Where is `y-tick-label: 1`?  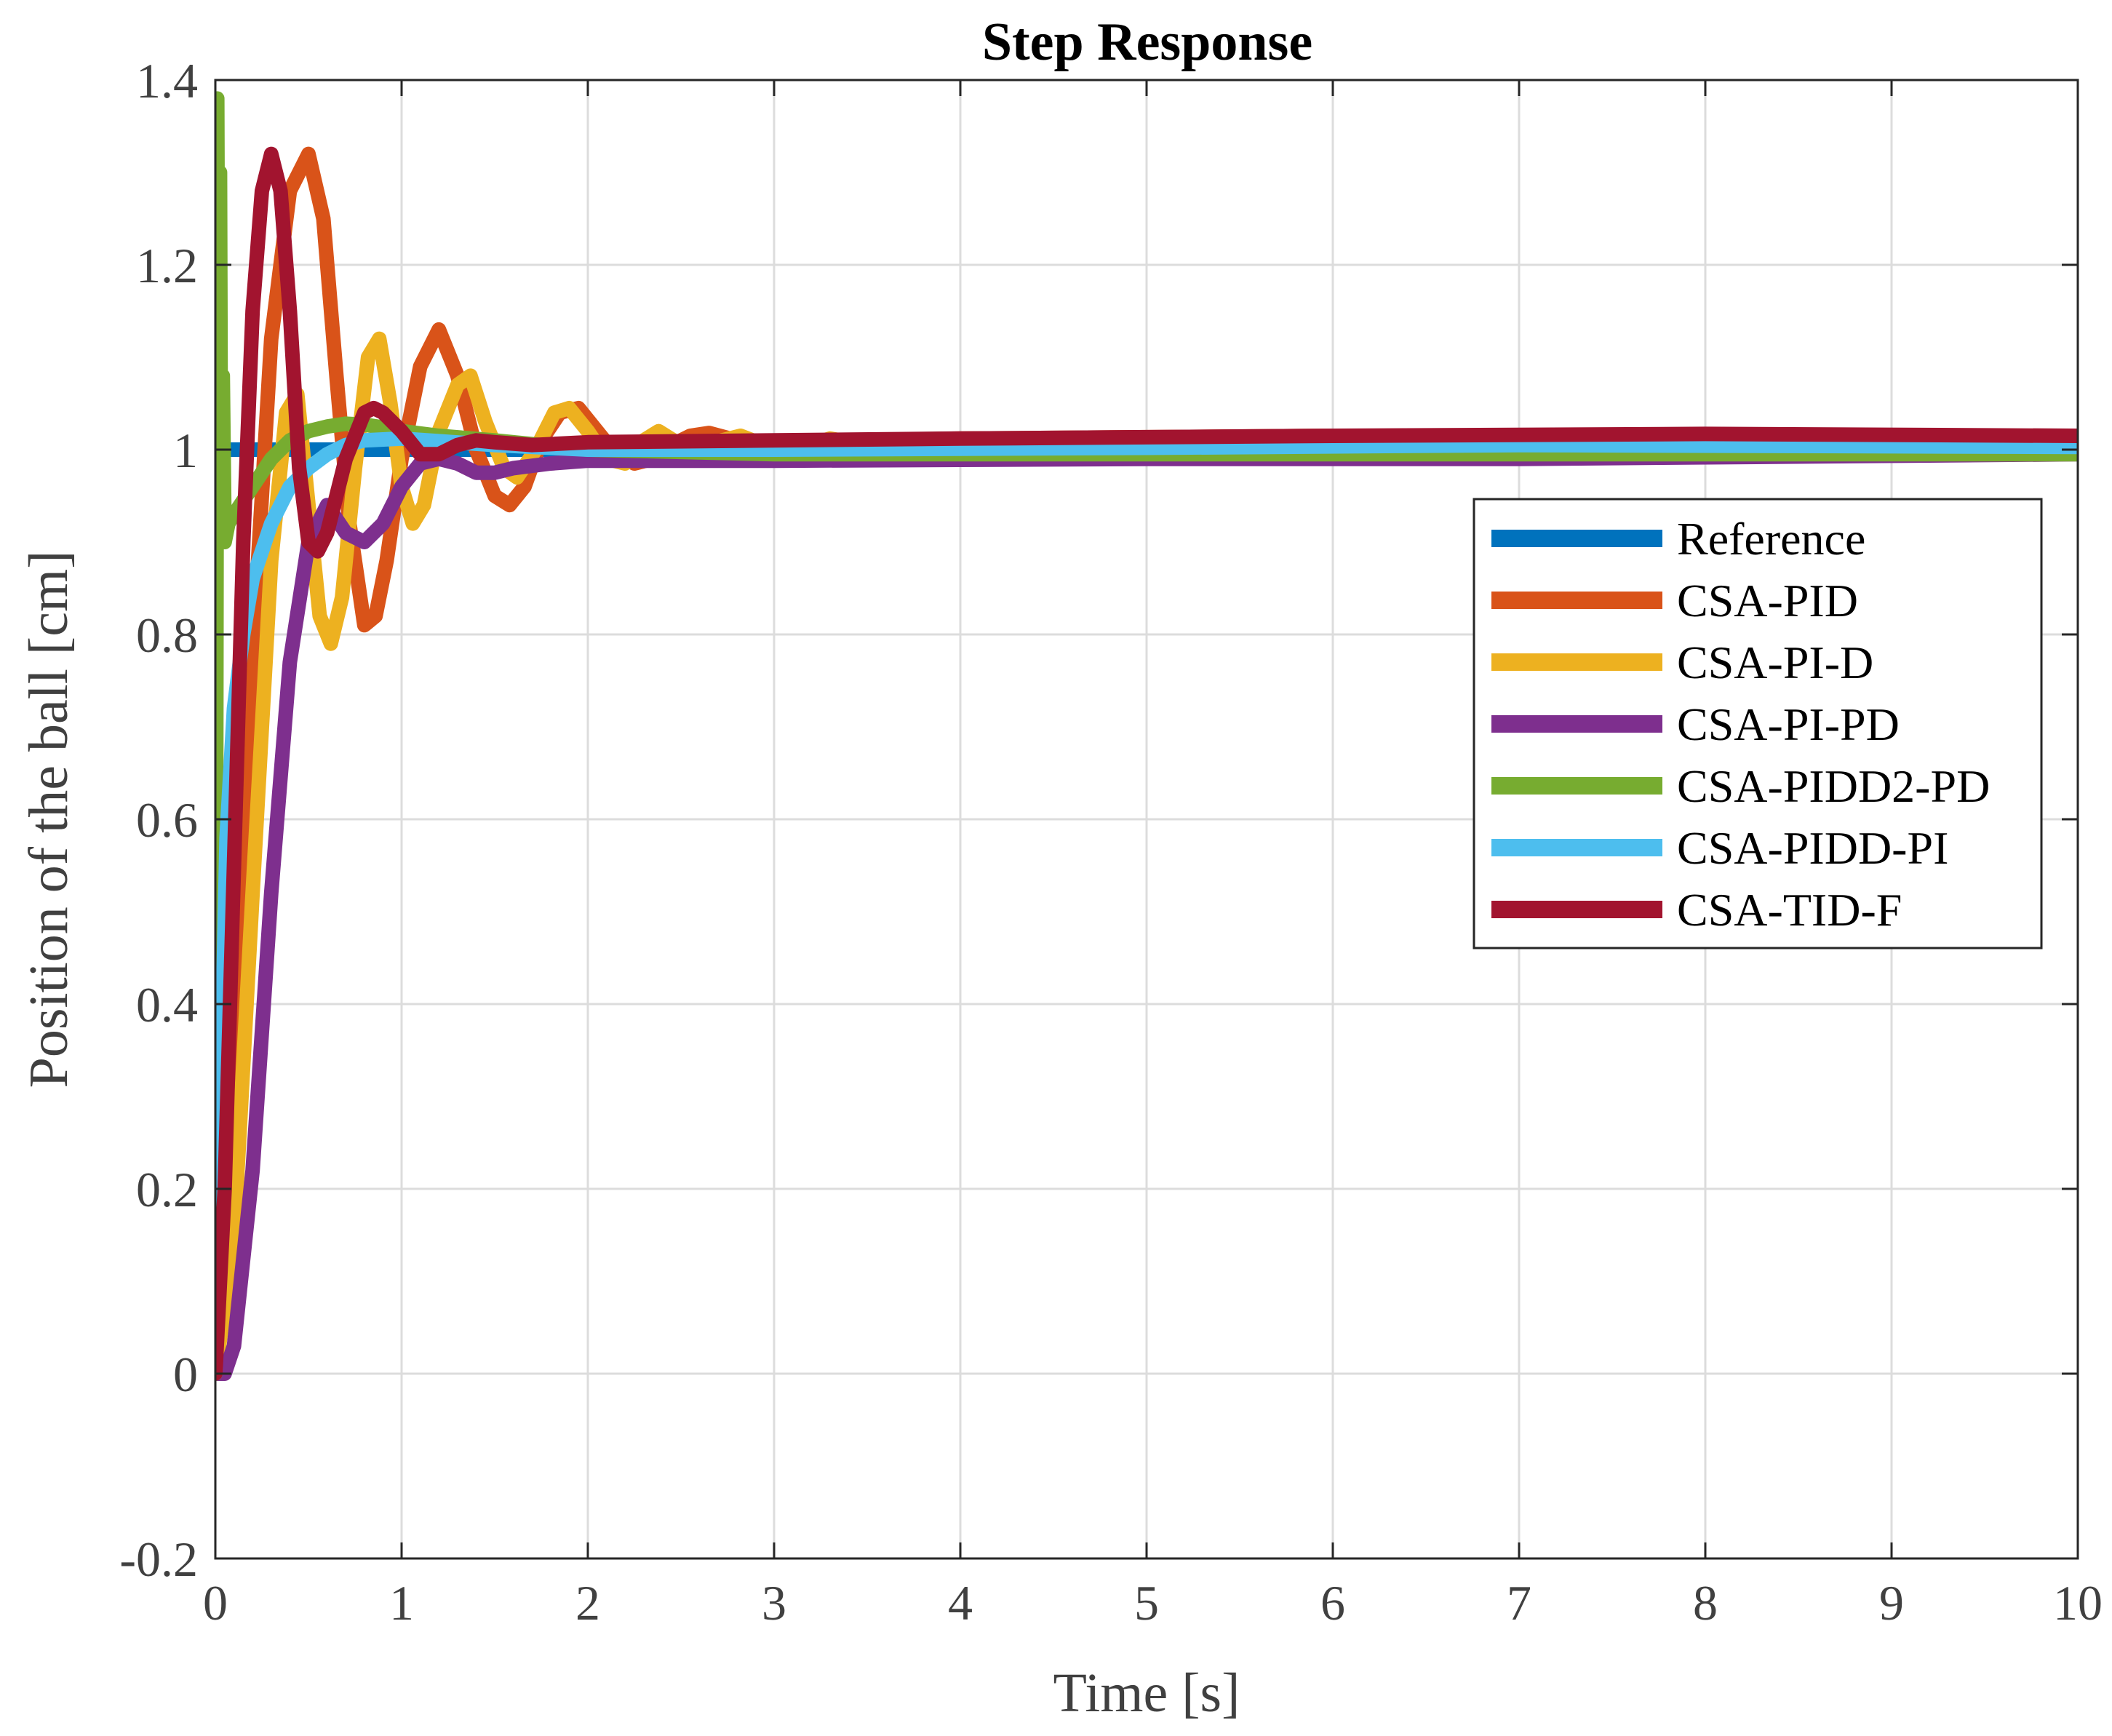
y-tick-label: 1 is located at coordinates (185, 450).